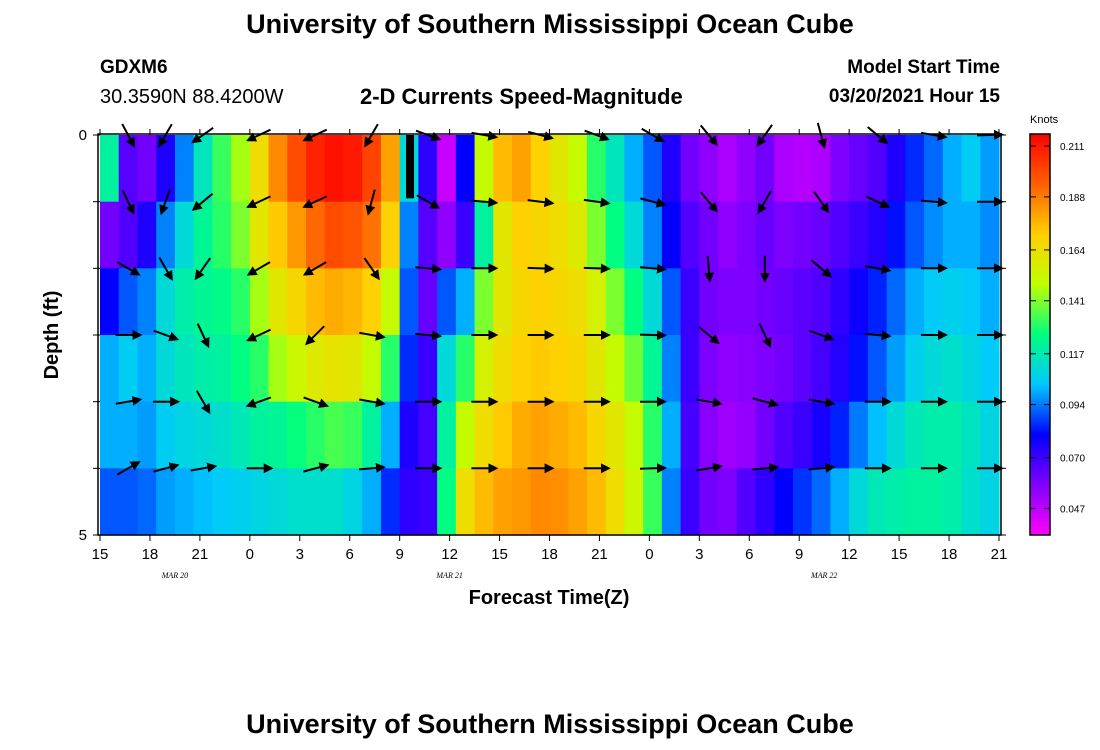 This screenshot has height=750, width=1100. Describe the element at coordinates (1057, 328) in the screenshot. I see `colorbar-ticks: 0.211 0.188 0.164 0.141 0.117 0.094 0.070 0.047` at that location.